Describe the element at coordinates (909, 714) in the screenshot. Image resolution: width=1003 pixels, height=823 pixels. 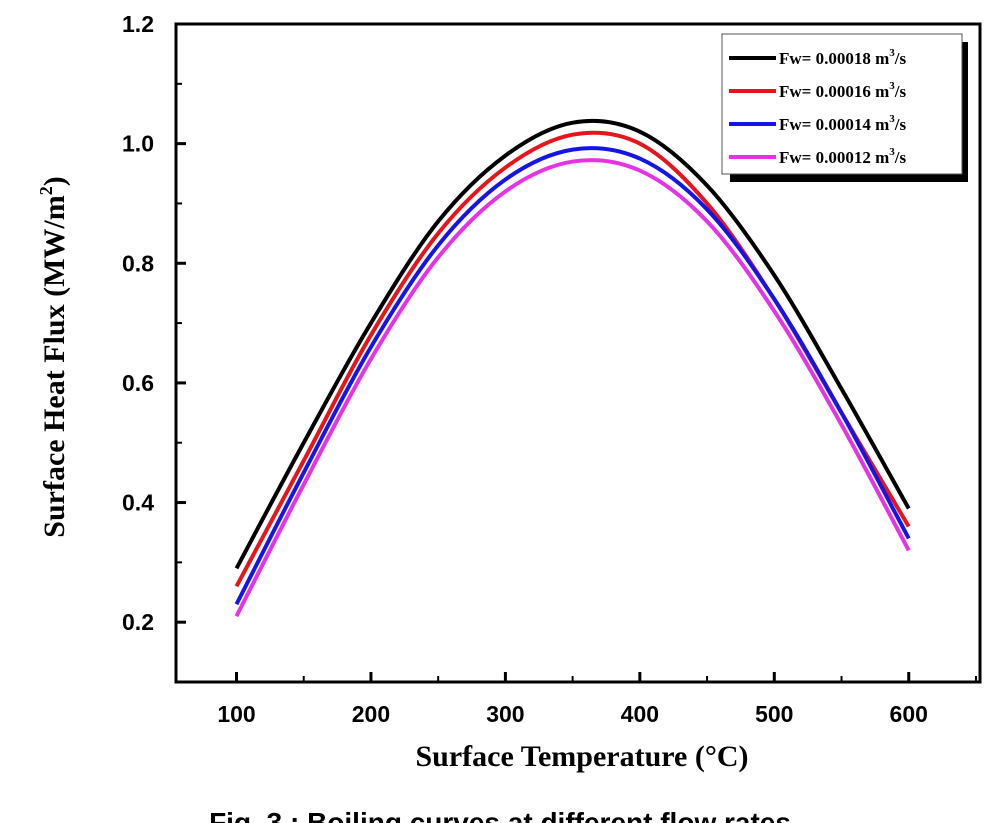
I see `x-tick-label: 600` at that location.